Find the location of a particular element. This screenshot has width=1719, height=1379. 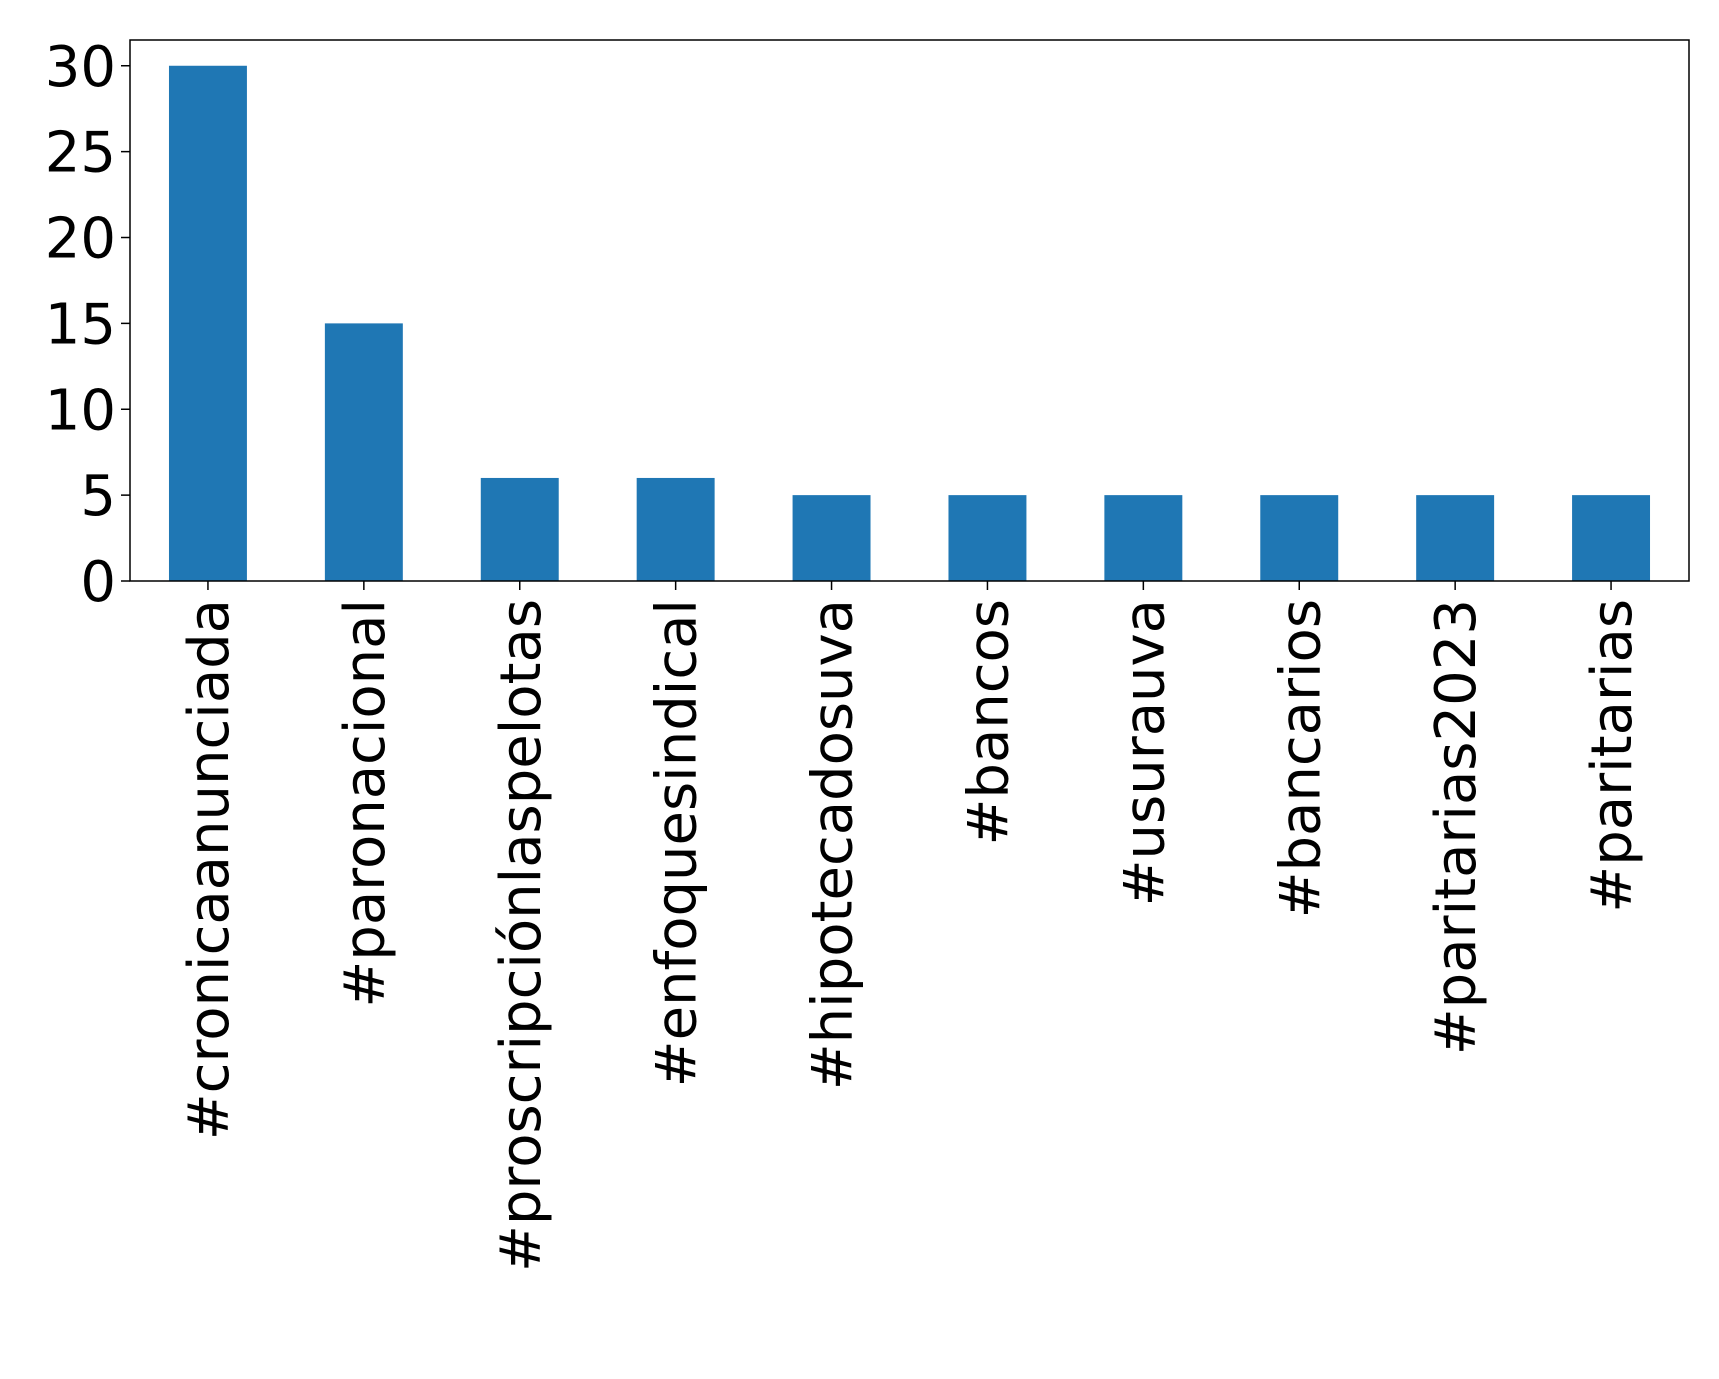

bar-cronicaanunciada is located at coordinates (207, 323).